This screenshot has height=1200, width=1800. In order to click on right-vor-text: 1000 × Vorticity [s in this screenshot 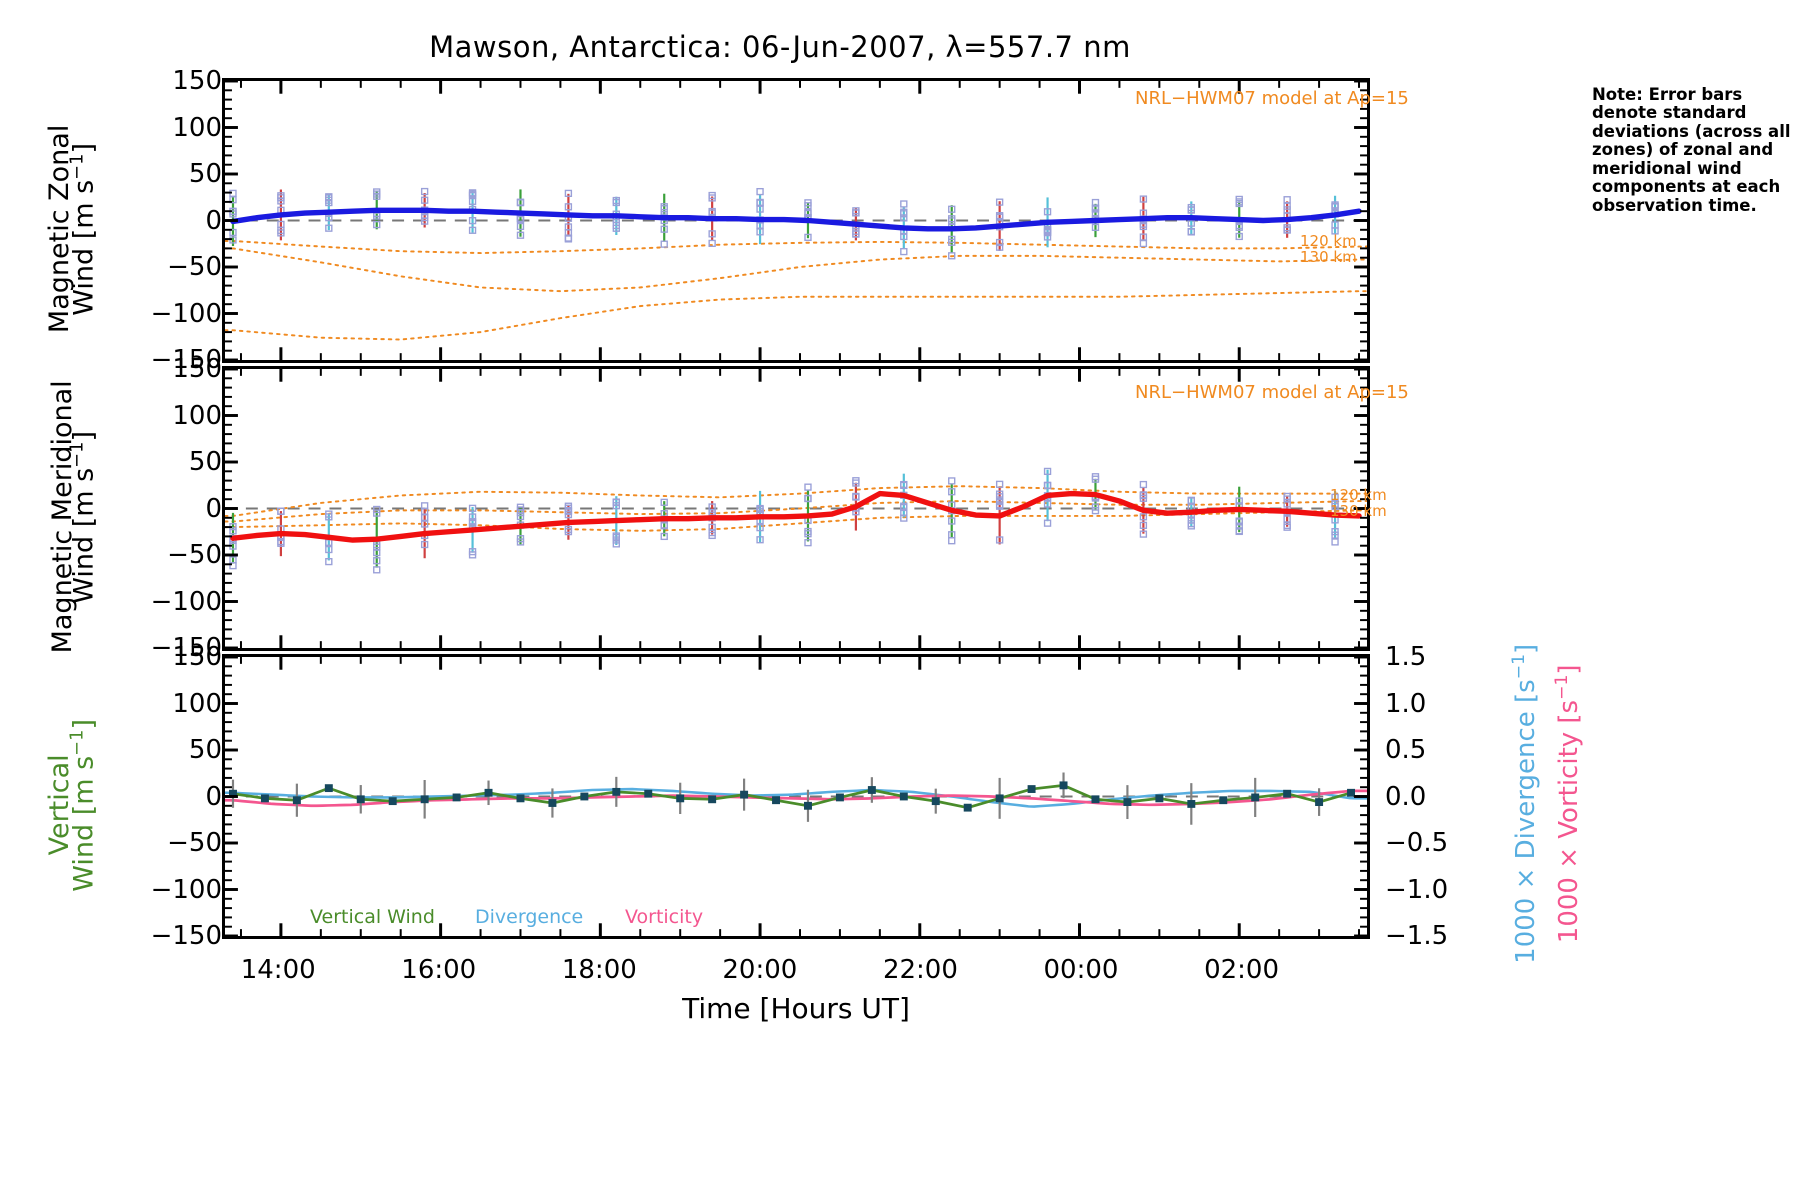, I will do `click(1568, 821)`.